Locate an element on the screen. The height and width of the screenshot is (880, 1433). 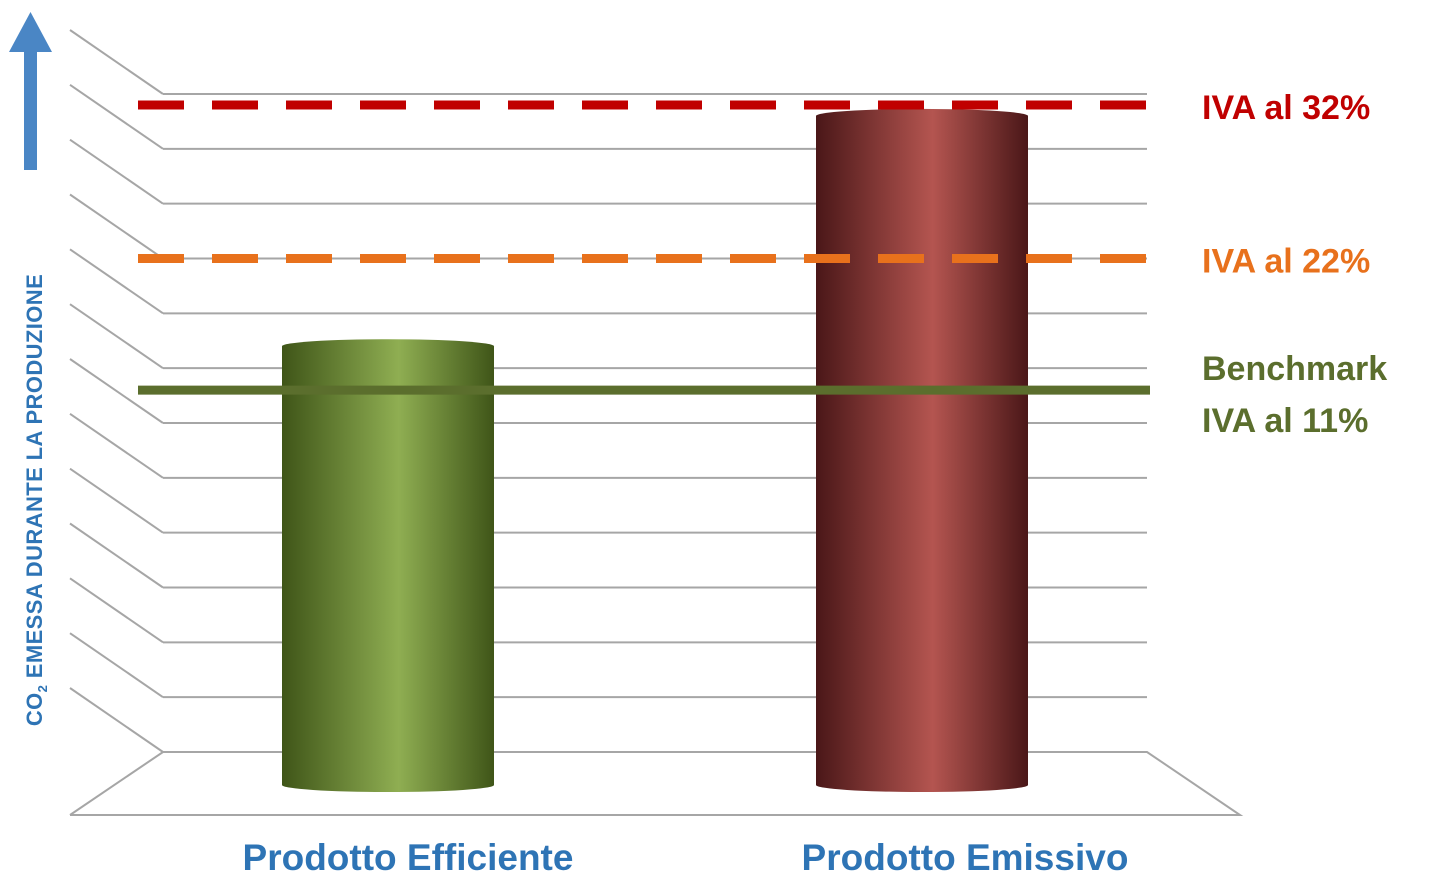
floor is located at coordinates (656, 783).